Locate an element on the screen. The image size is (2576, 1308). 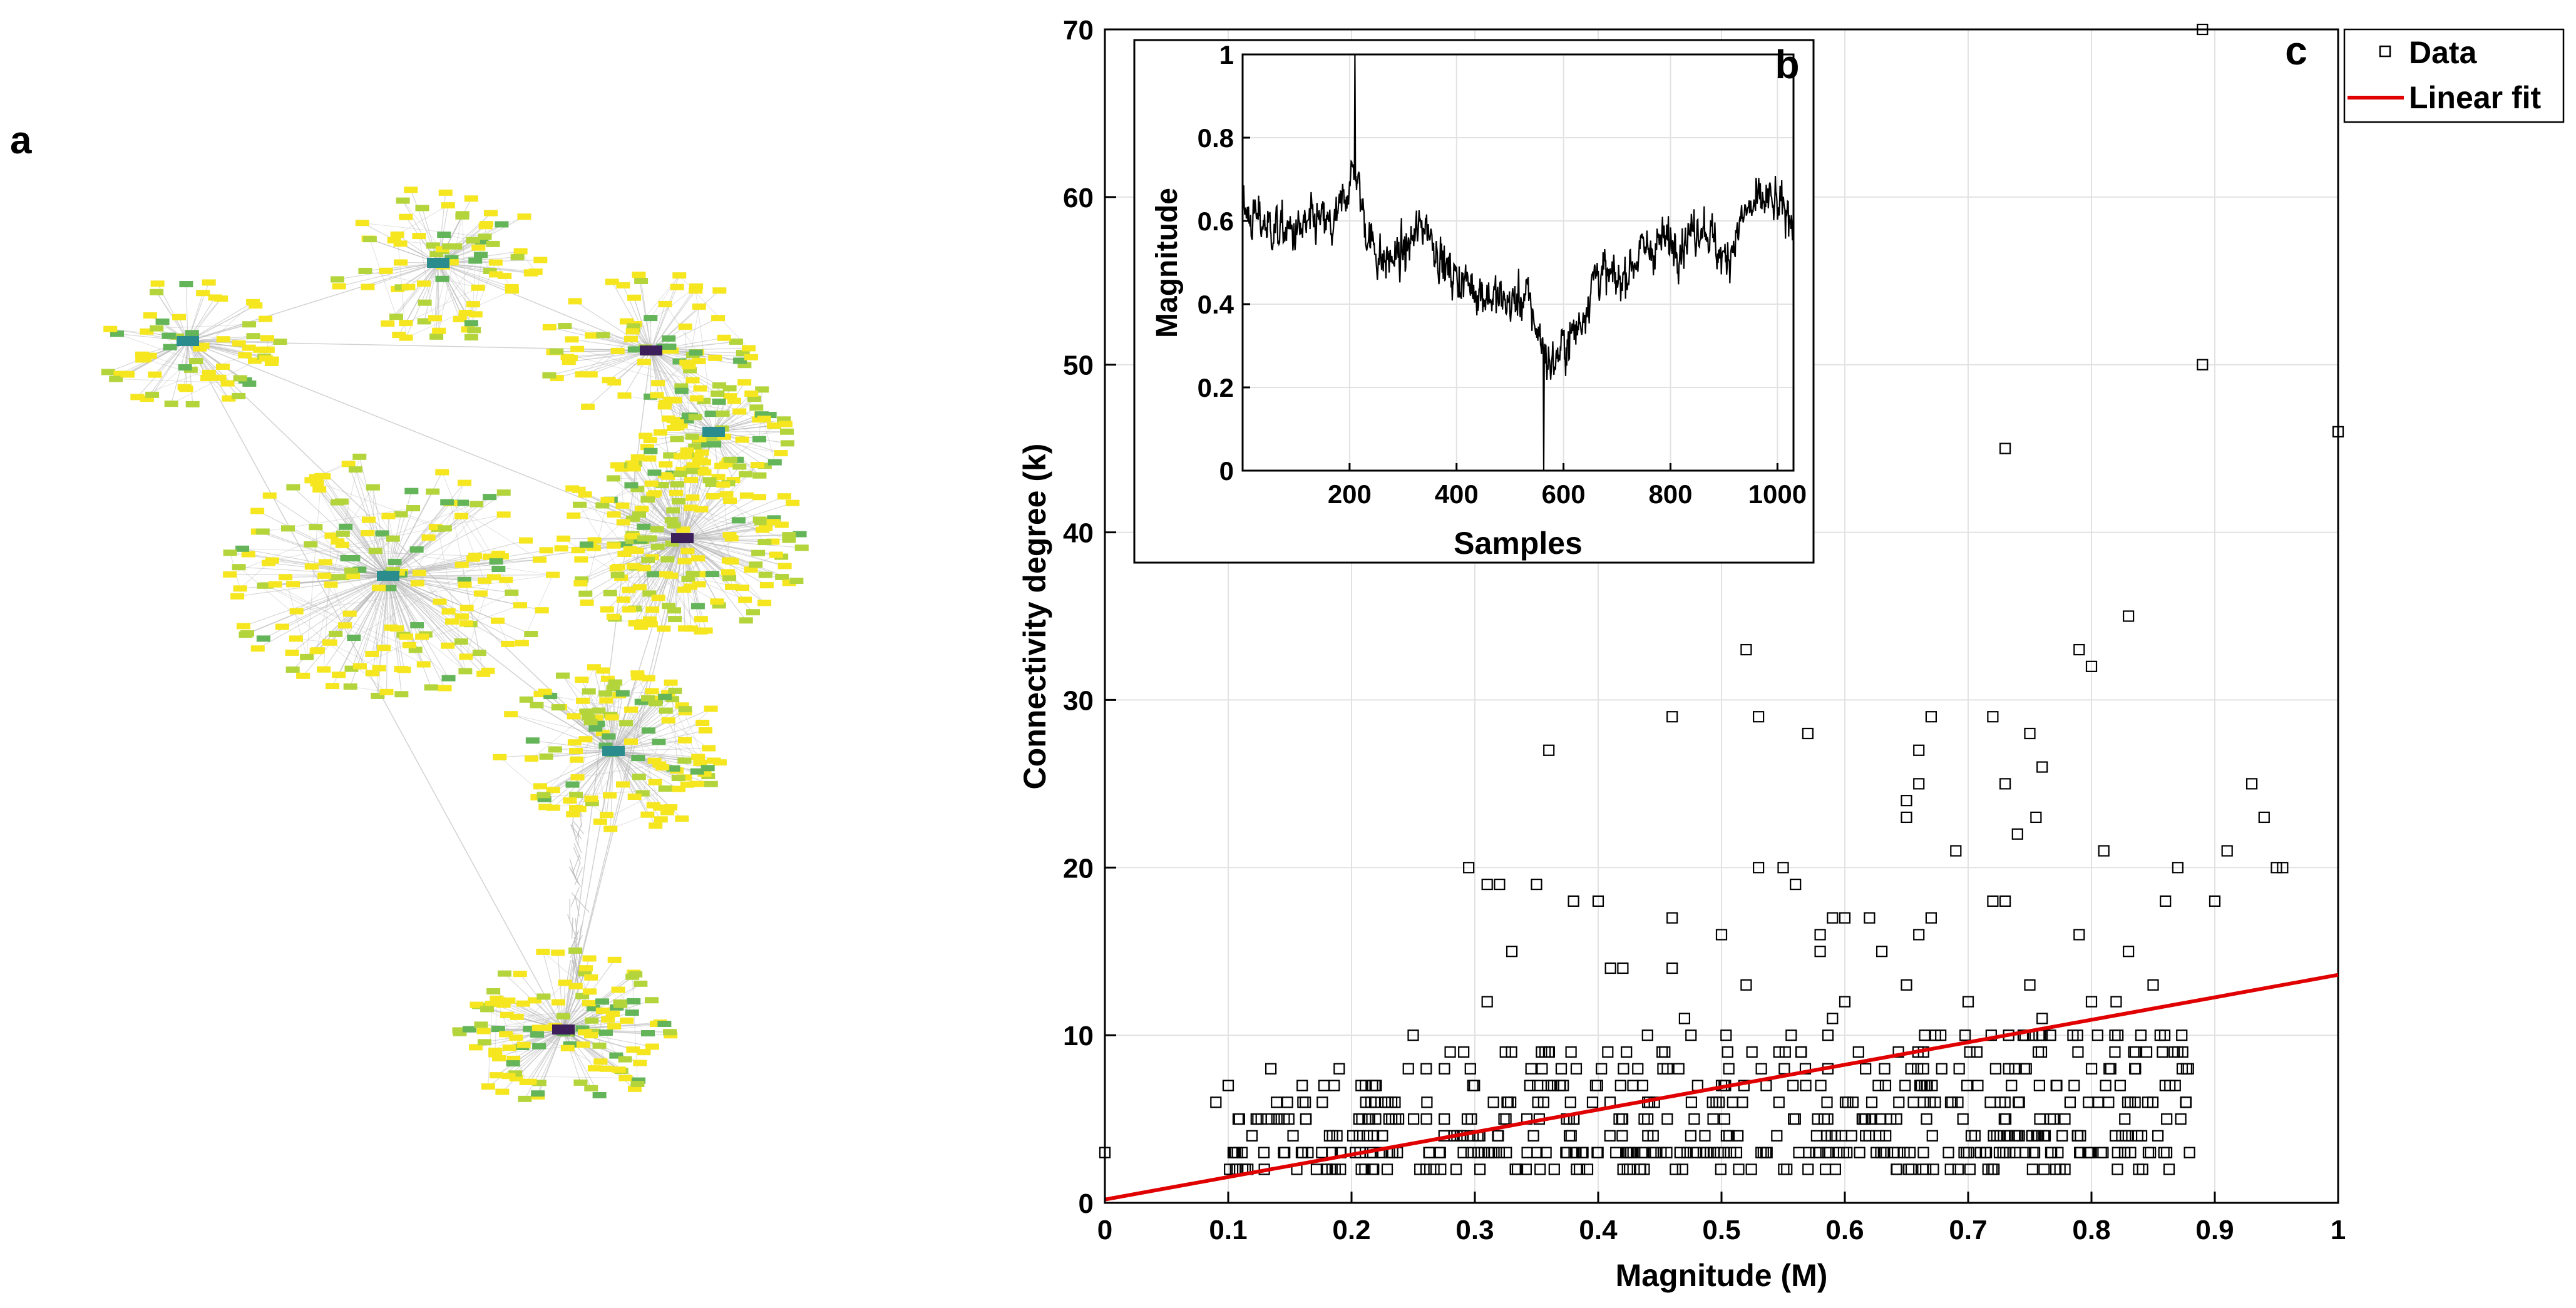
scatter-x-tick-label: 0.6 is located at coordinates (1844, 1230).